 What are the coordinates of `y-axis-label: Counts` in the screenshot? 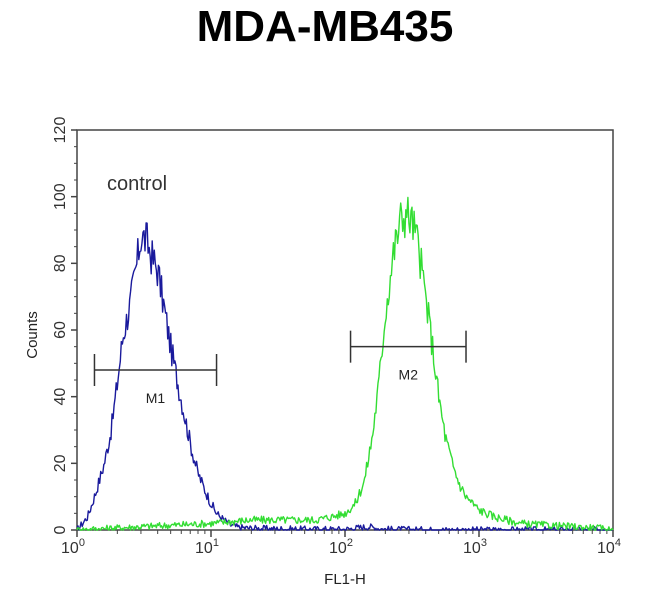 It's located at (32, 335).